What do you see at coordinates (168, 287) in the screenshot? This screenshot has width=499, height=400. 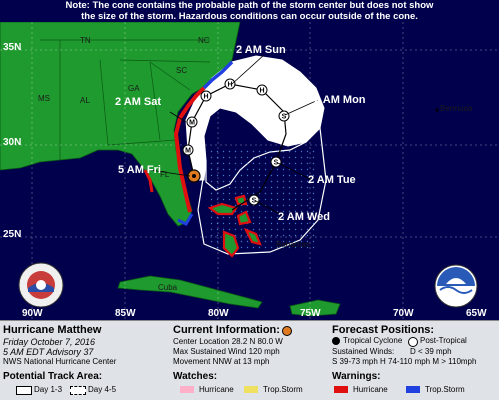 I see `place-cuba: Cuba` at bounding box center [168, 287].